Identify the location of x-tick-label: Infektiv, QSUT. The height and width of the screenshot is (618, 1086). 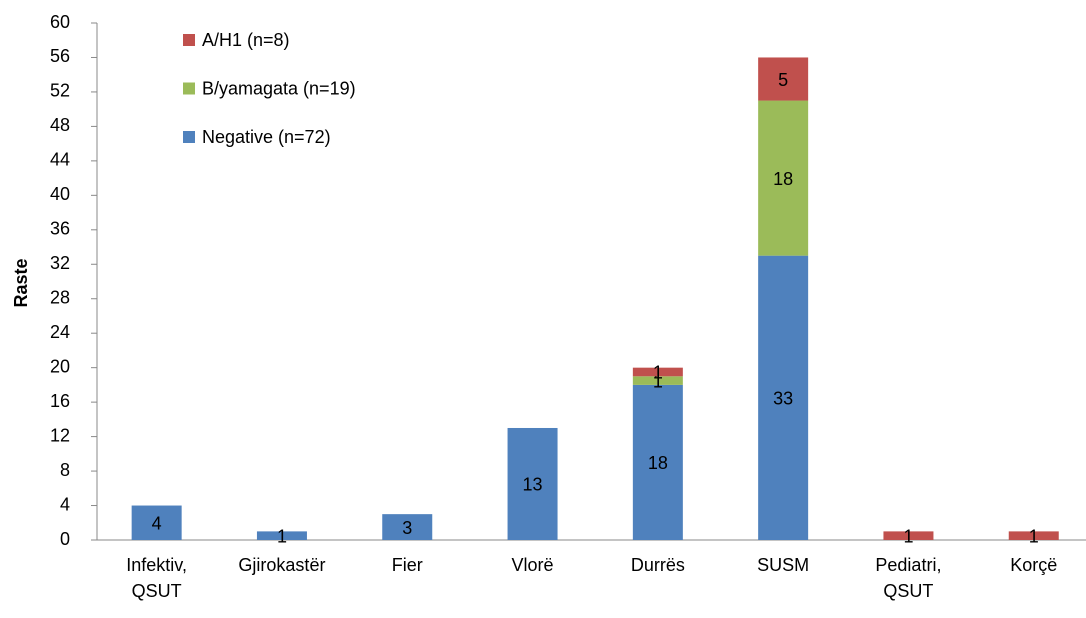
(156, 578).